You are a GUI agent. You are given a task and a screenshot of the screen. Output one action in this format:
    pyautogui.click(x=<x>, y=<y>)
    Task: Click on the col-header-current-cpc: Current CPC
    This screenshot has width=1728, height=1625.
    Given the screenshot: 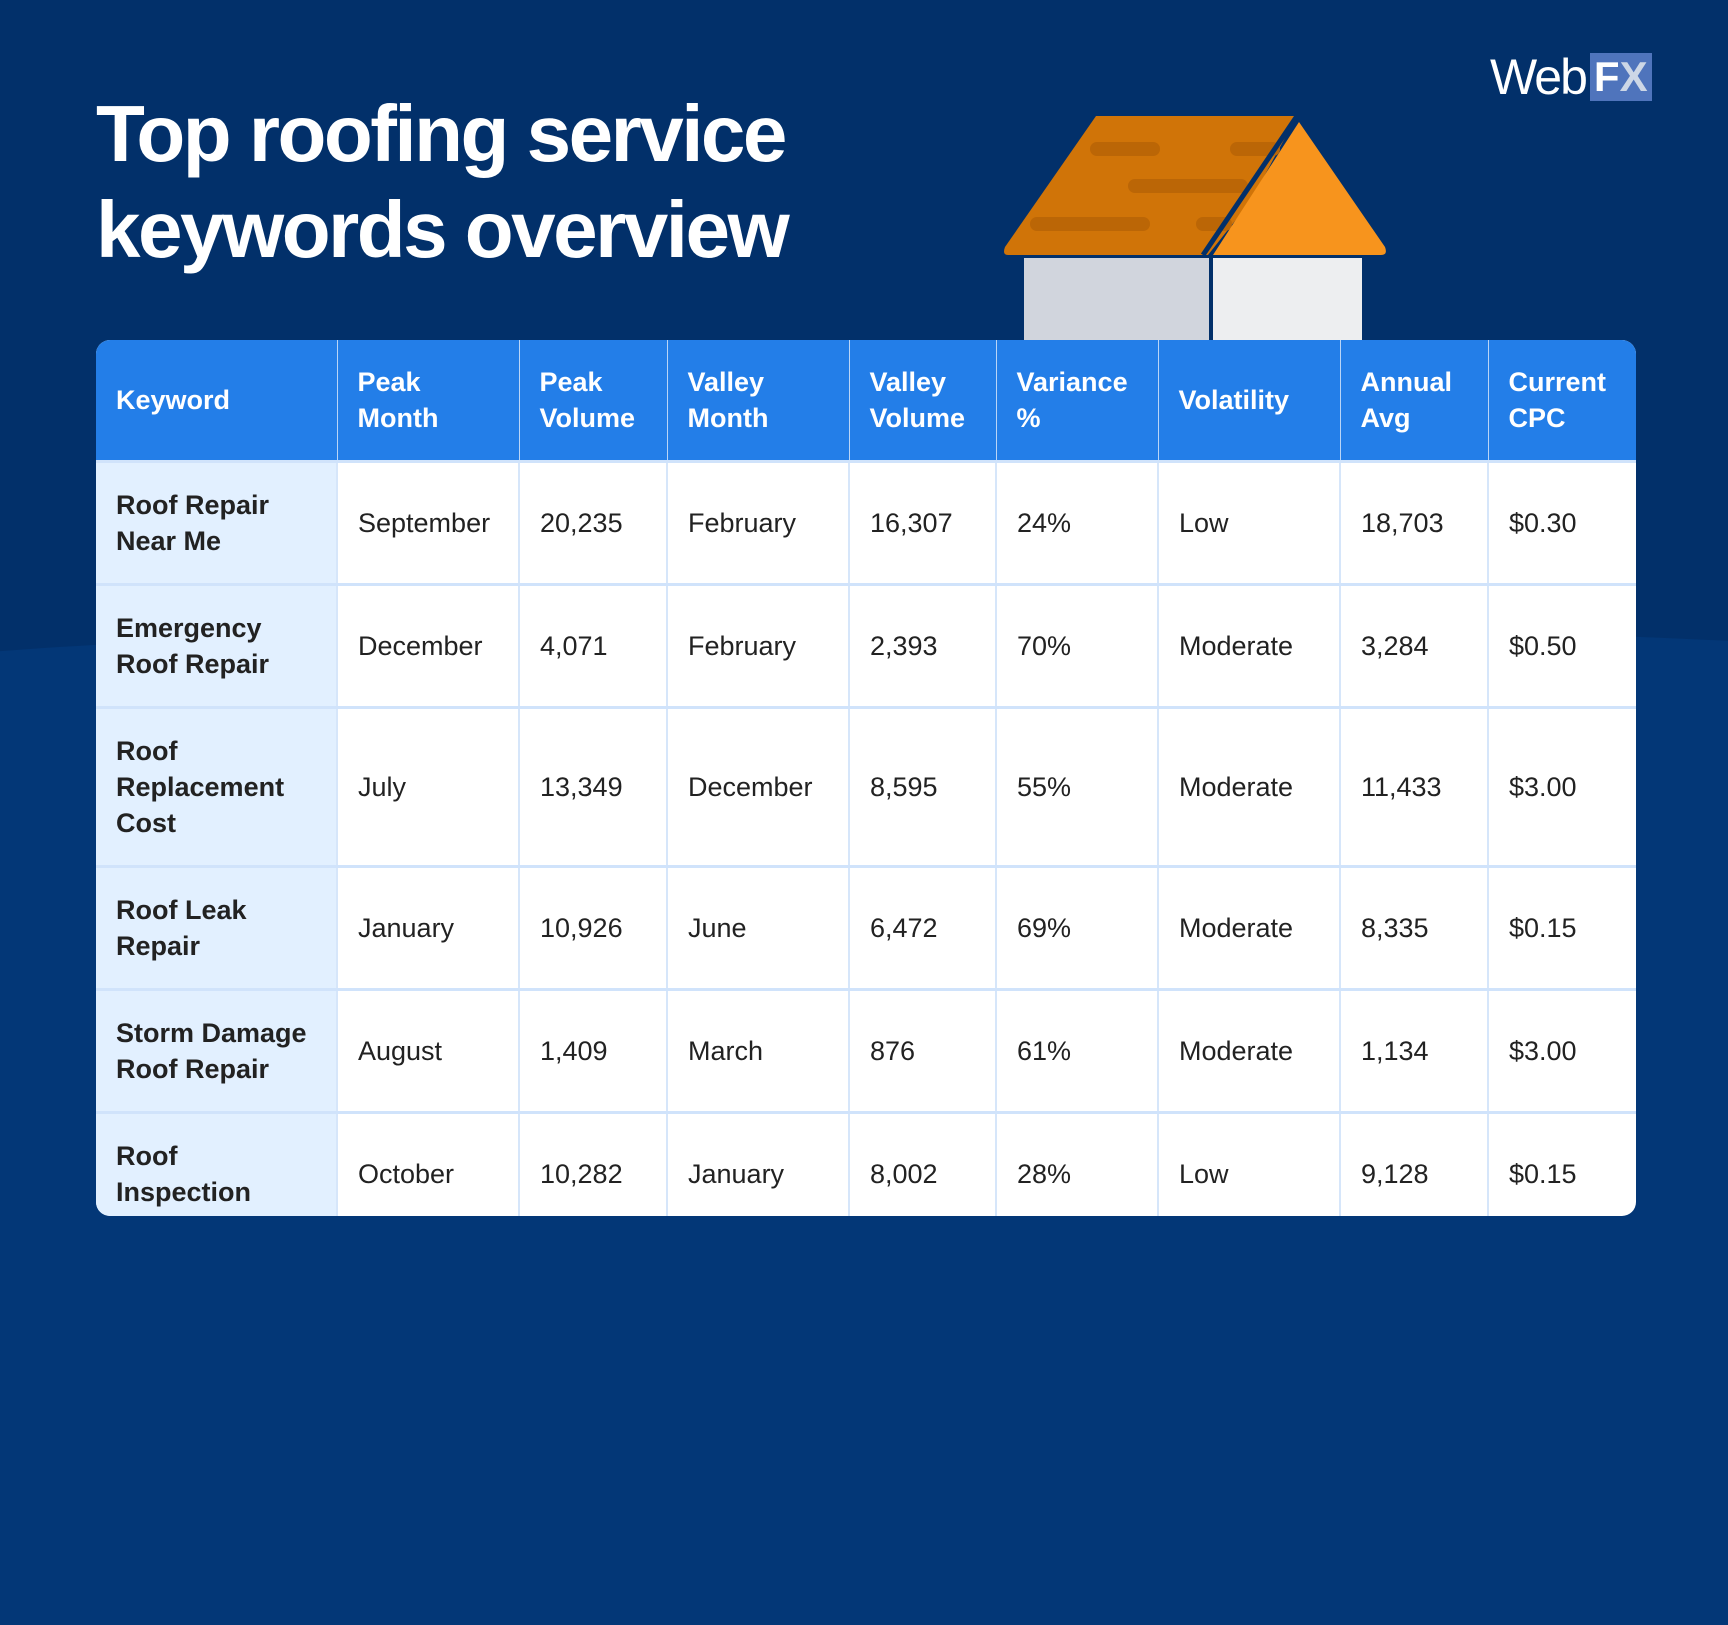 What is the action you would take?
    pyautogui.click(x=1561, y=401)
    